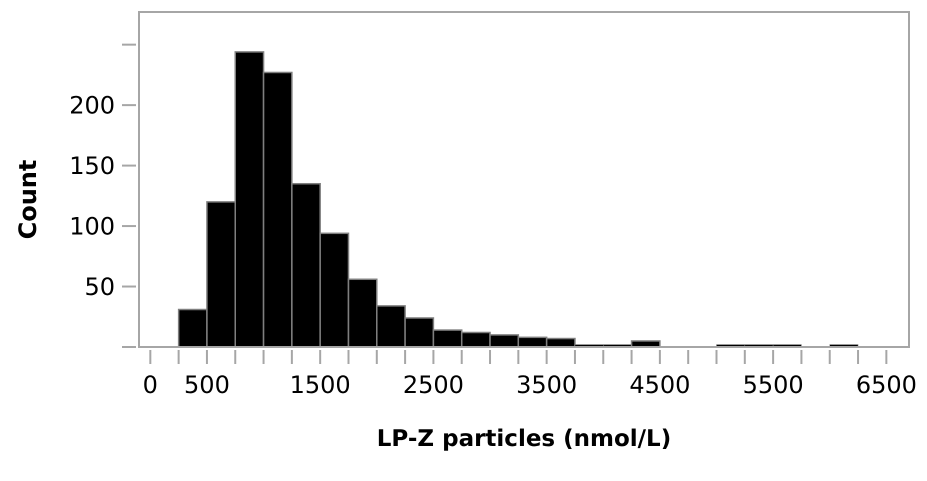 The height and width of the screenshot is (481, 927). What do you see at coordinates (92, 166) in the screenshot?
I see `y-tick-label: 150` at bounding box center [92, 166].